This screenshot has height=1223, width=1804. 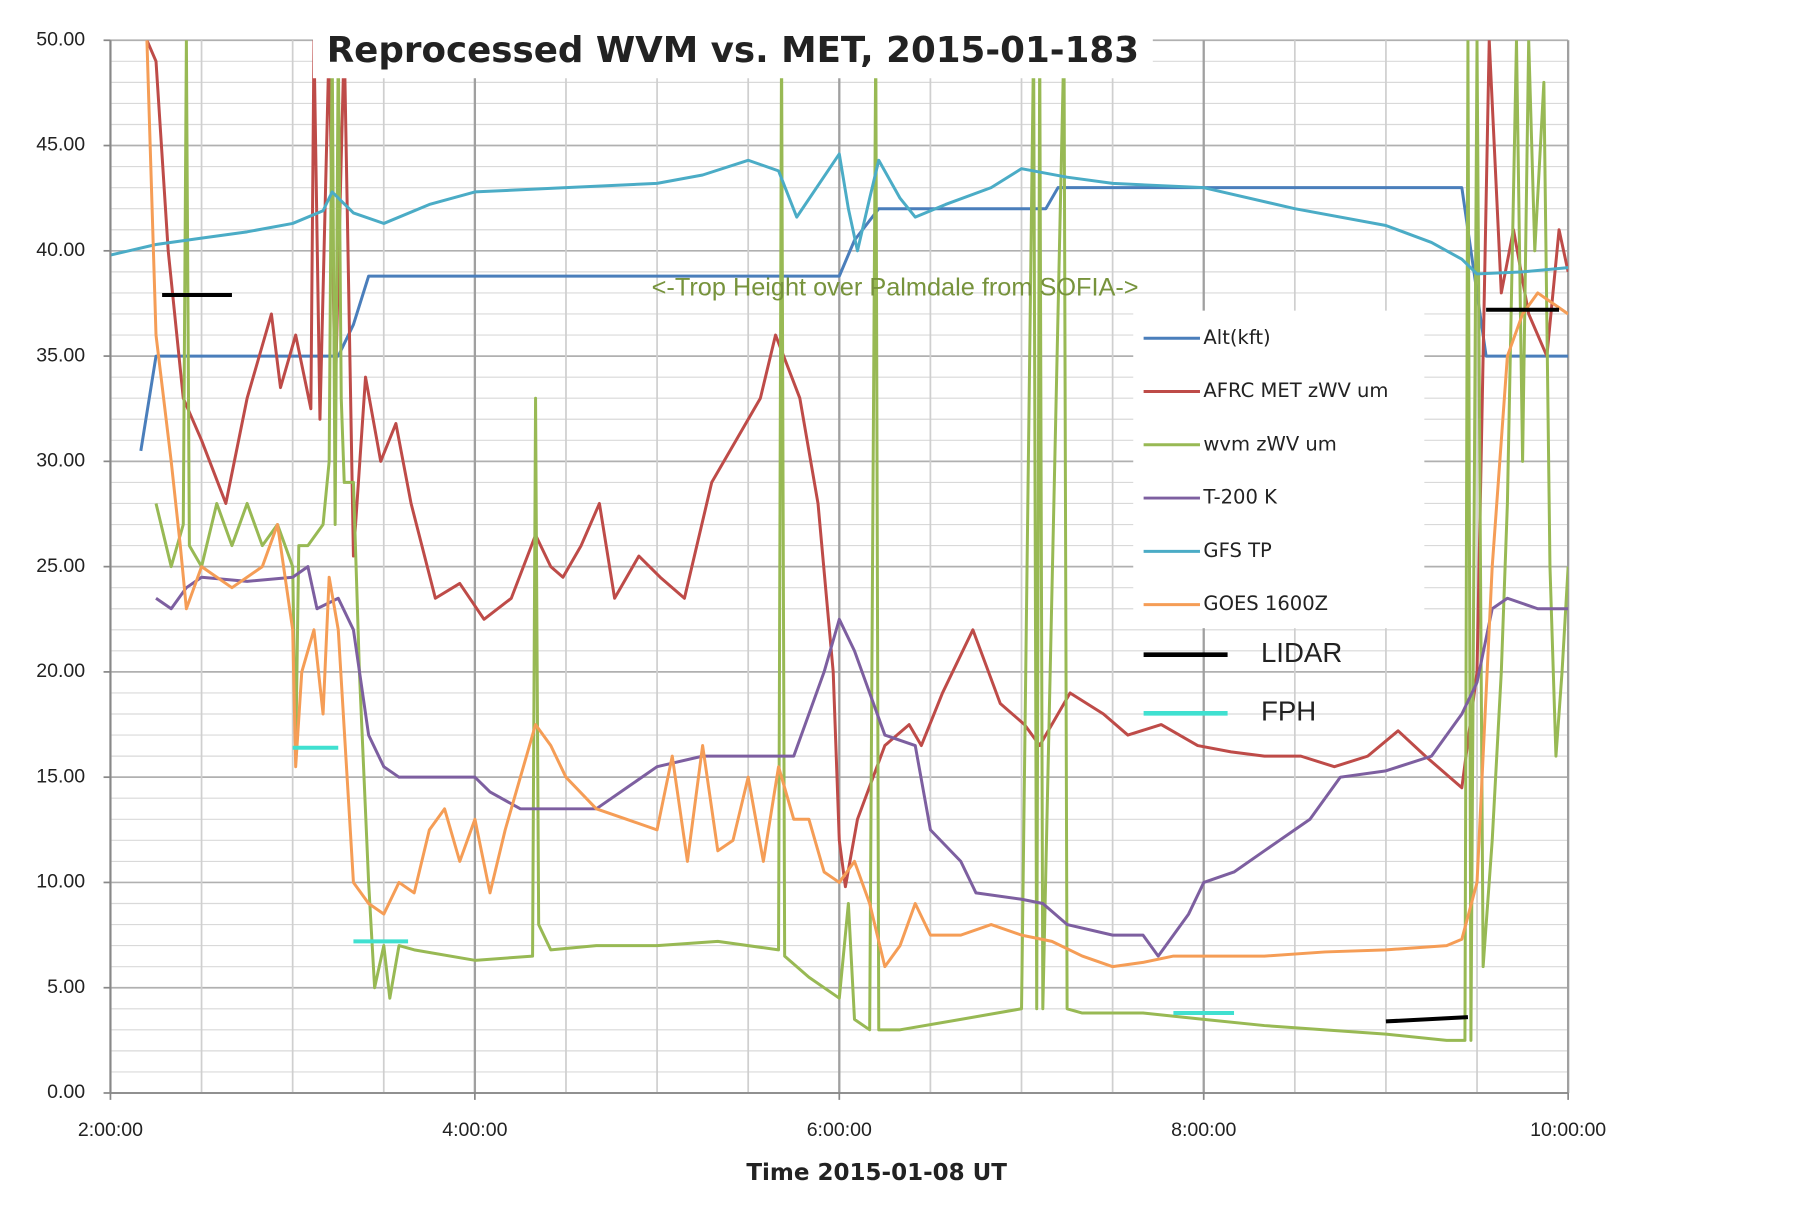 What do you see at coordinates (60, 39) in the screenshot?
I see `y-tick-label: 50.00` at bounding box center [60, 39].